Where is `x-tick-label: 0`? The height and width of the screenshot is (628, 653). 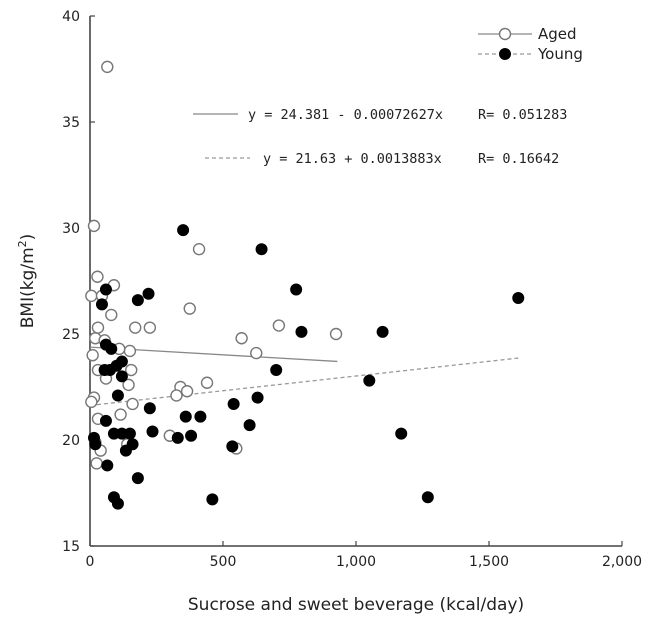 x-tick-label: 0 is located at coordinates (90, 562).